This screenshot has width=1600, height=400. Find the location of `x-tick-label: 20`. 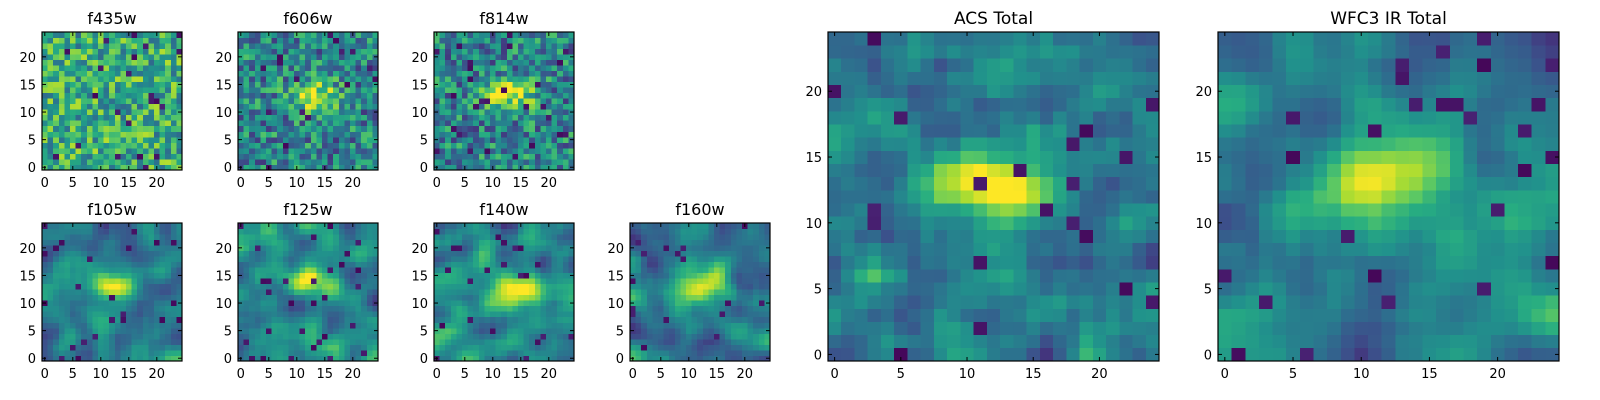

x-tick-label: 20 is located at coordinates (549, 374).